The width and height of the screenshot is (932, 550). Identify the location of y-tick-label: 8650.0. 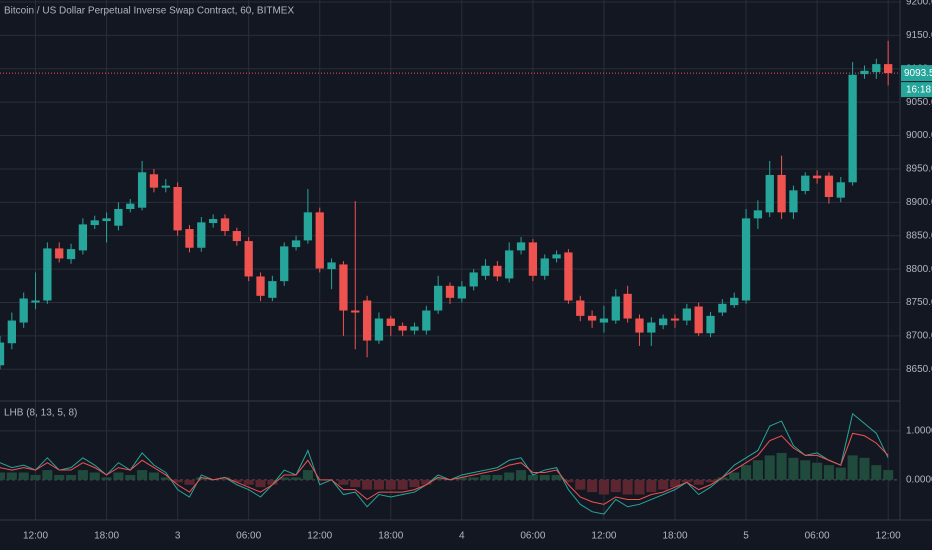
(919, 369).